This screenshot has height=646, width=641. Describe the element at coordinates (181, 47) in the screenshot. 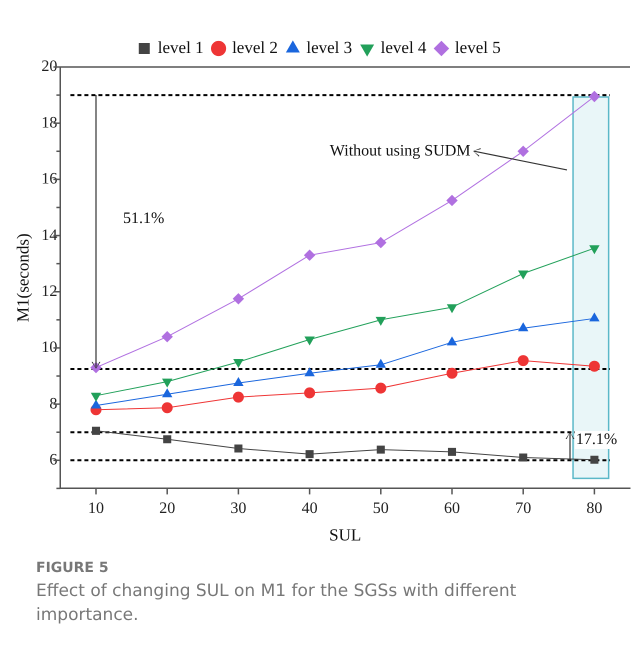

I see `legend-label: level 1` at that location.